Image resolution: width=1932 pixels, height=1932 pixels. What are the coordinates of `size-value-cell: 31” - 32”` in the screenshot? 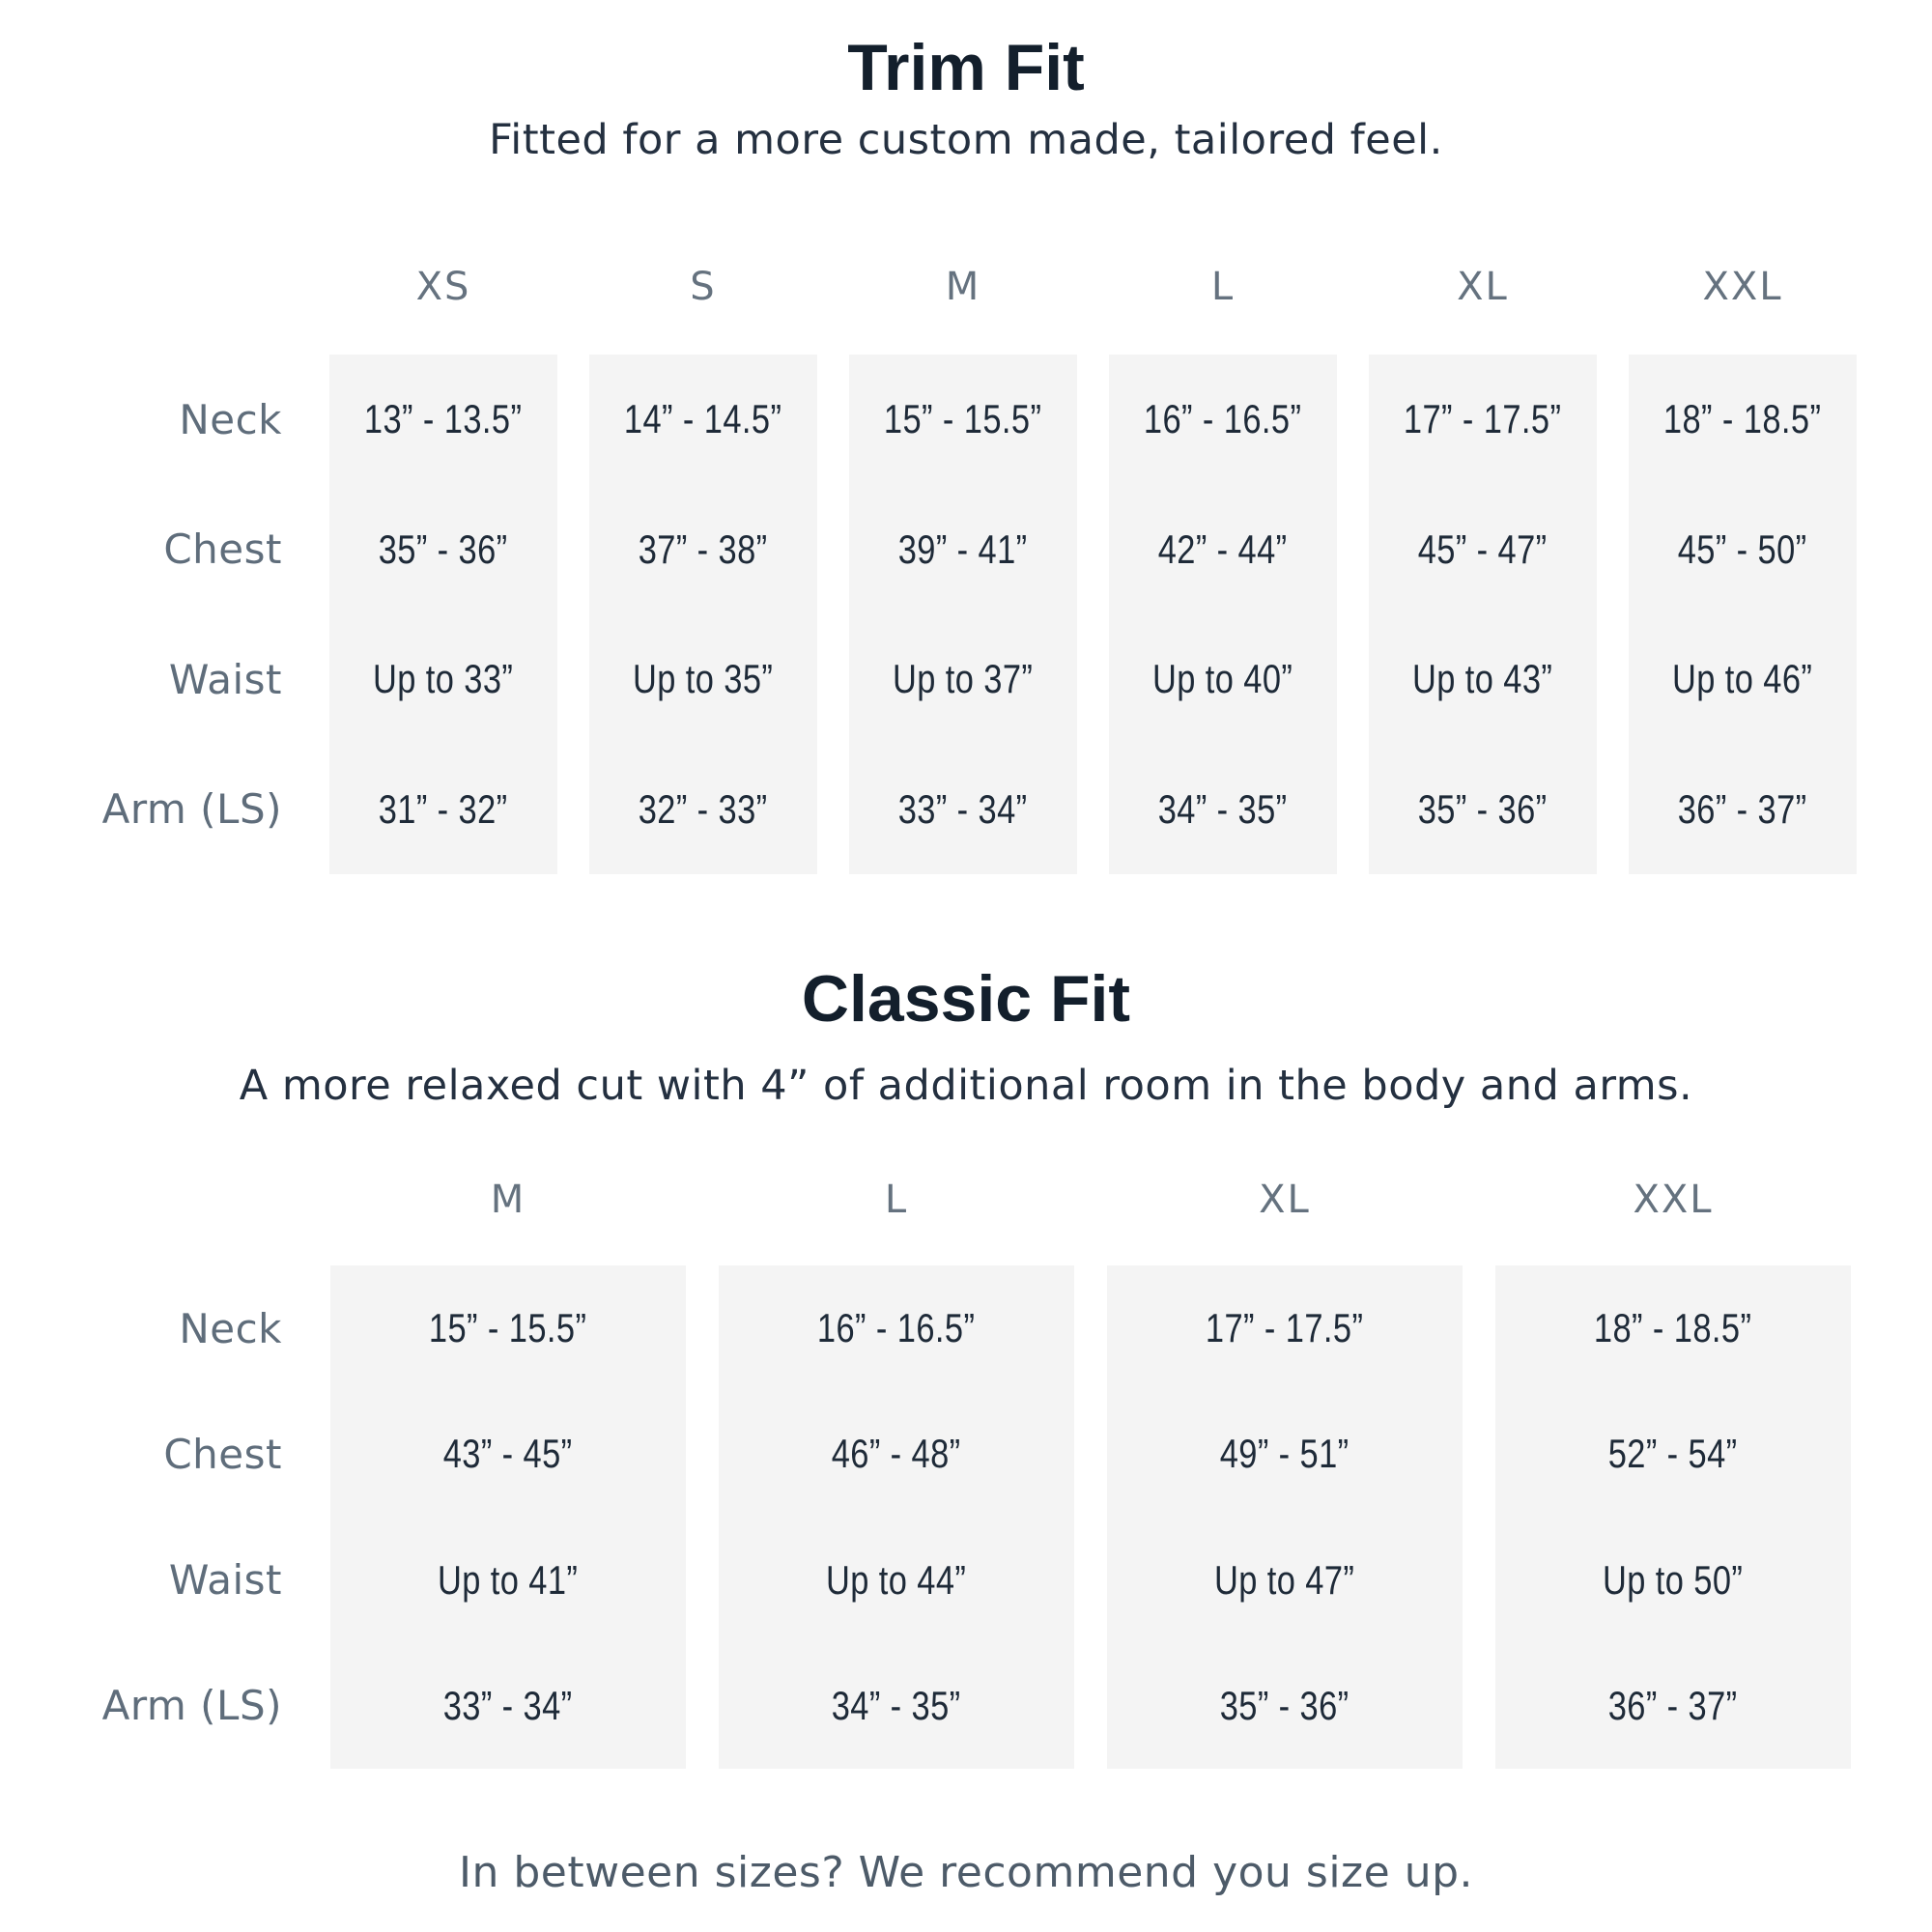 It's located at (443, 808).